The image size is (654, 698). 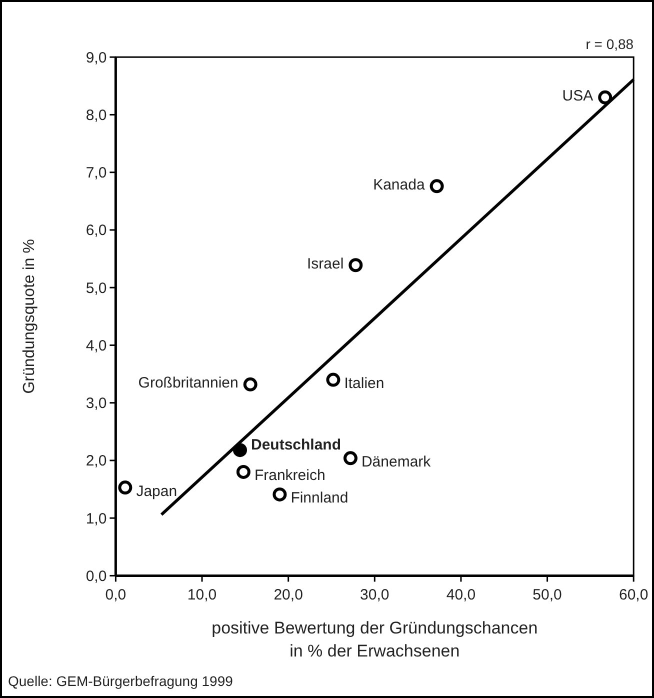 What do you see at coordinates (296, 445) in the screenshot?
I see `annotation: Deutschland` at bounding box center [296, 445].